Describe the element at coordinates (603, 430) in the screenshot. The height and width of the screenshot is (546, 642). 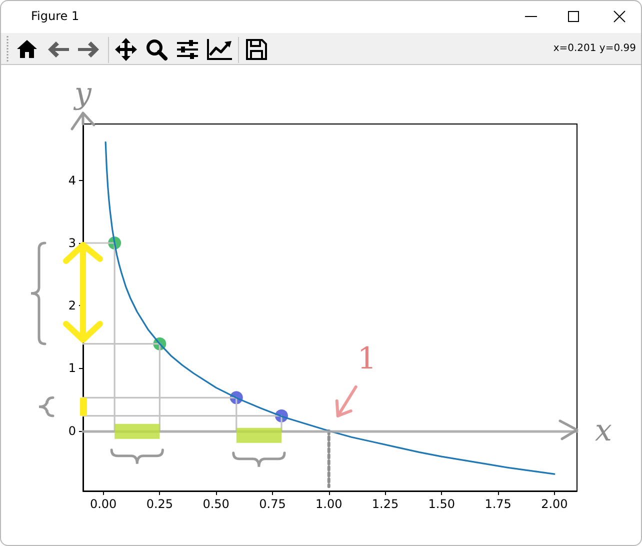
I see `x-axis-title: x` at that location.